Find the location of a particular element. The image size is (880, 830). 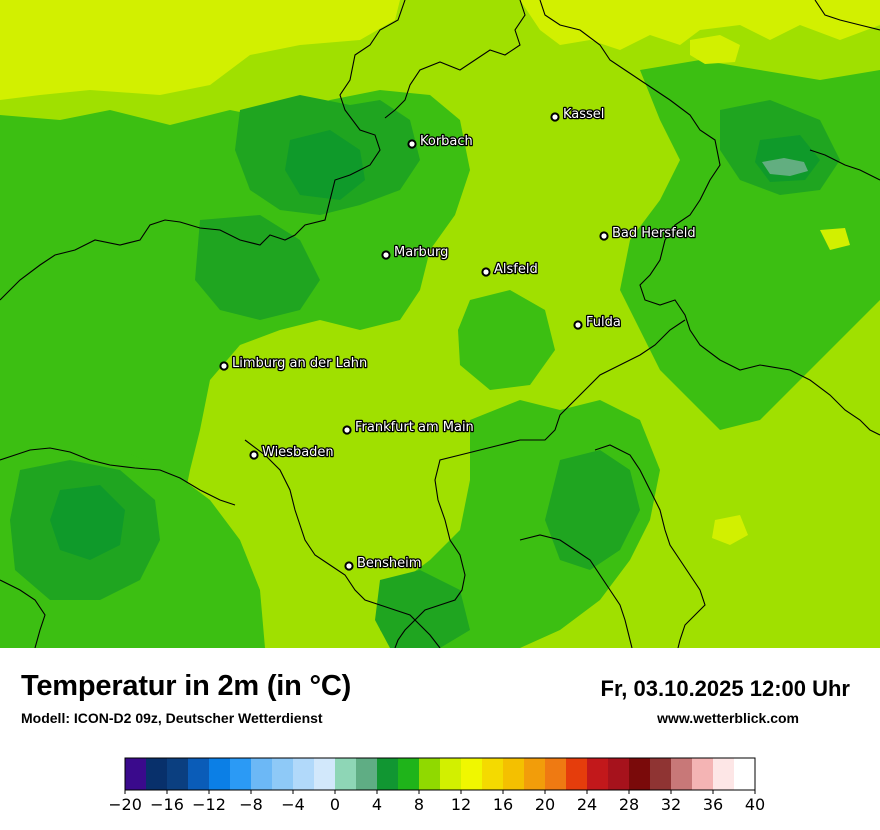

legend-tick-label: 36 is located at coordinates (713, 804).